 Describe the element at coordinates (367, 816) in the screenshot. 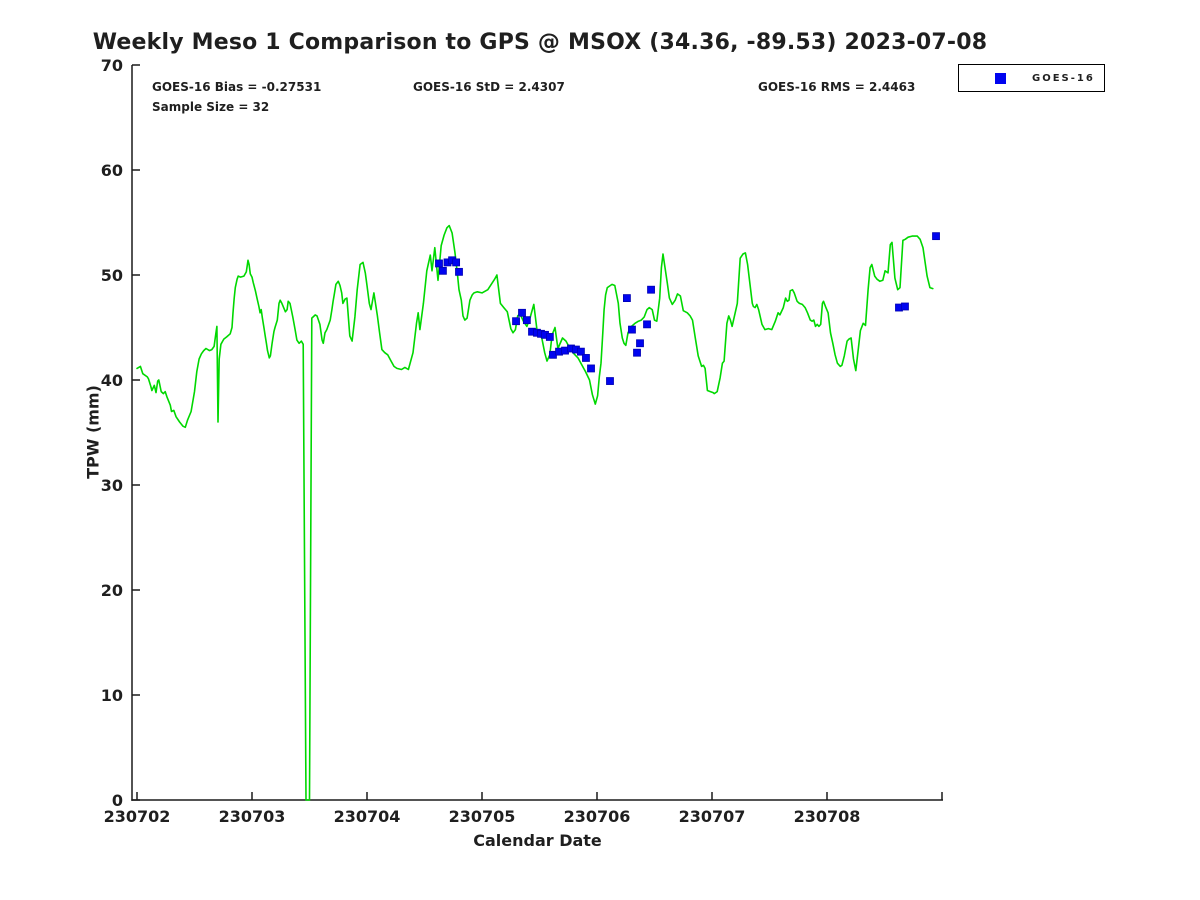

I see `x-tick-label: 230704` at that location.